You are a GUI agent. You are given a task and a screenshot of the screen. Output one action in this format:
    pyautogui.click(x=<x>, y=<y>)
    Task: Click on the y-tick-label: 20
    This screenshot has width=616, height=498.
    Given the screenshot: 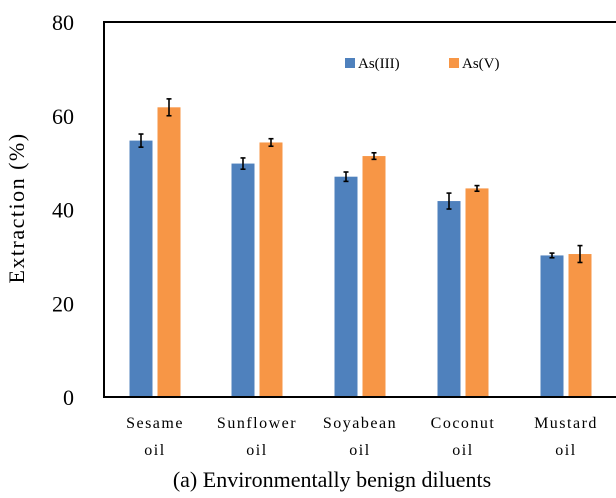 What is the action you would take?
    pyautogui.click(x=63, y=303)
    